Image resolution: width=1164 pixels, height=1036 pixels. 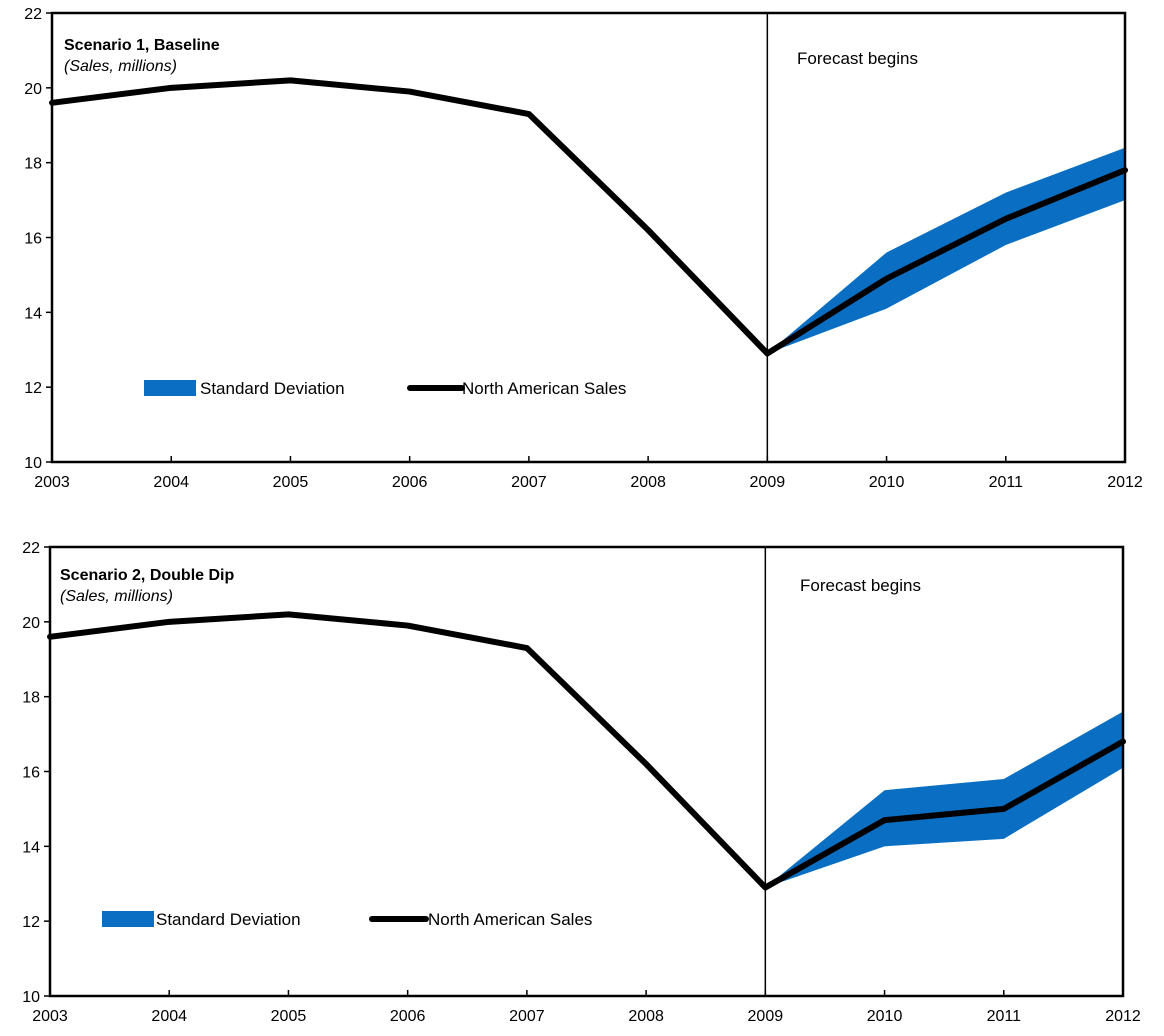 I want to click on standard-deviation-band, so click(x=944, y=799).